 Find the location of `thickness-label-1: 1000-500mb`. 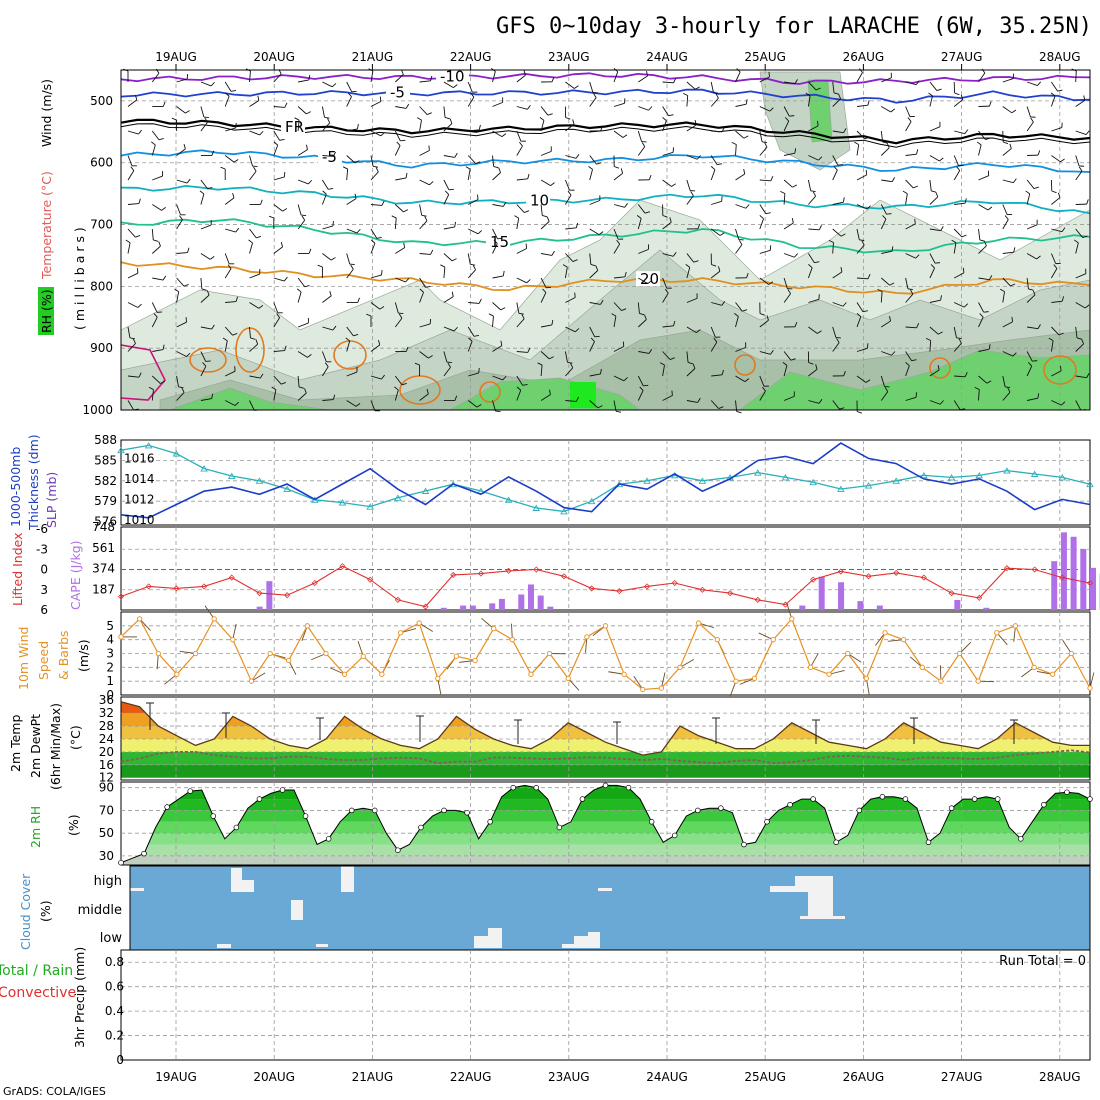

thickness-label-1: 1000-500mb is located at coordinates (15, 487).